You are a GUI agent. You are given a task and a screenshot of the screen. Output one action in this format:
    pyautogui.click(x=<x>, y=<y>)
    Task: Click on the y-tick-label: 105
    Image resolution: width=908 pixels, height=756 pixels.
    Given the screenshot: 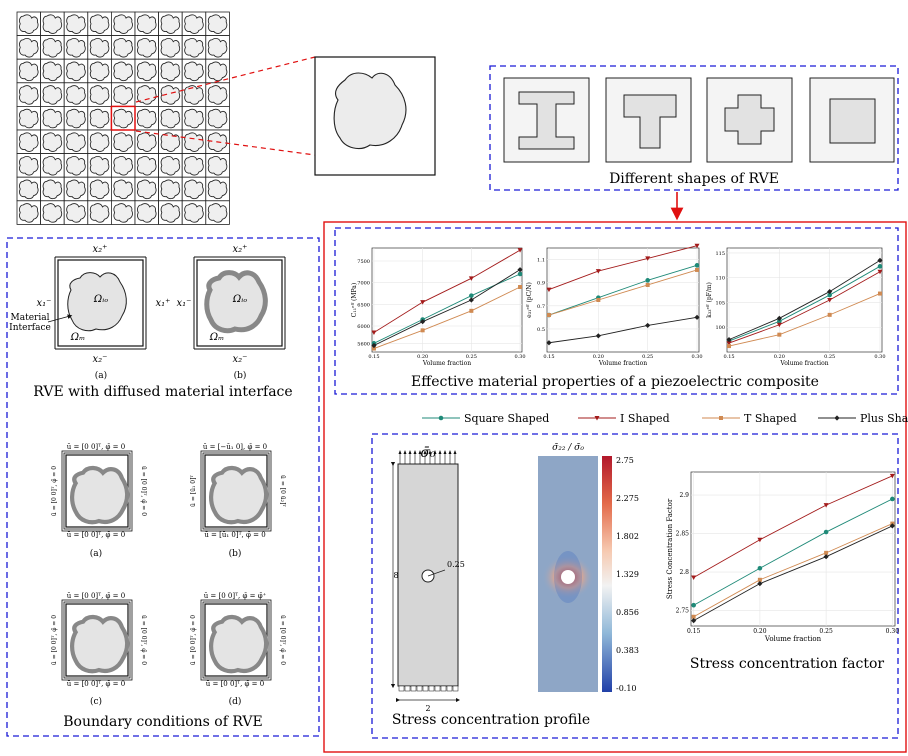 What is the action you would take?
    pyautogui.click(x=720, y=303)
    